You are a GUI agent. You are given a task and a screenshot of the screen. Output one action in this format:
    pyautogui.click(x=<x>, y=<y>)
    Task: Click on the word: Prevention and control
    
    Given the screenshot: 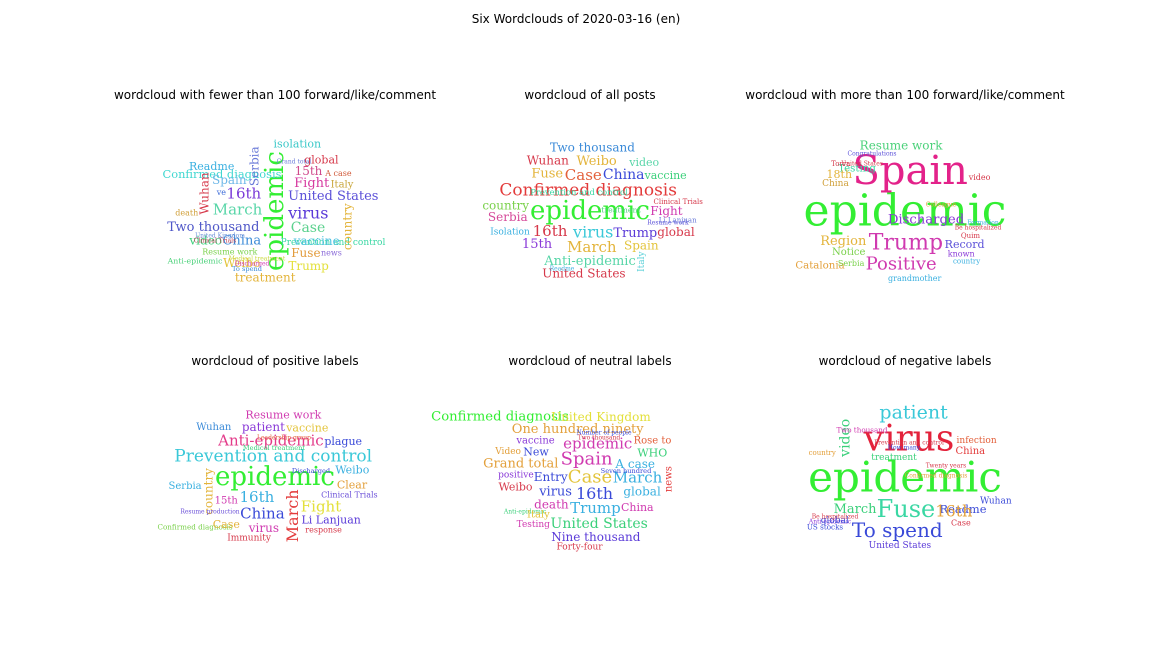 What is the action you would take?
    pyautogui.click(x=909, y=443)
    